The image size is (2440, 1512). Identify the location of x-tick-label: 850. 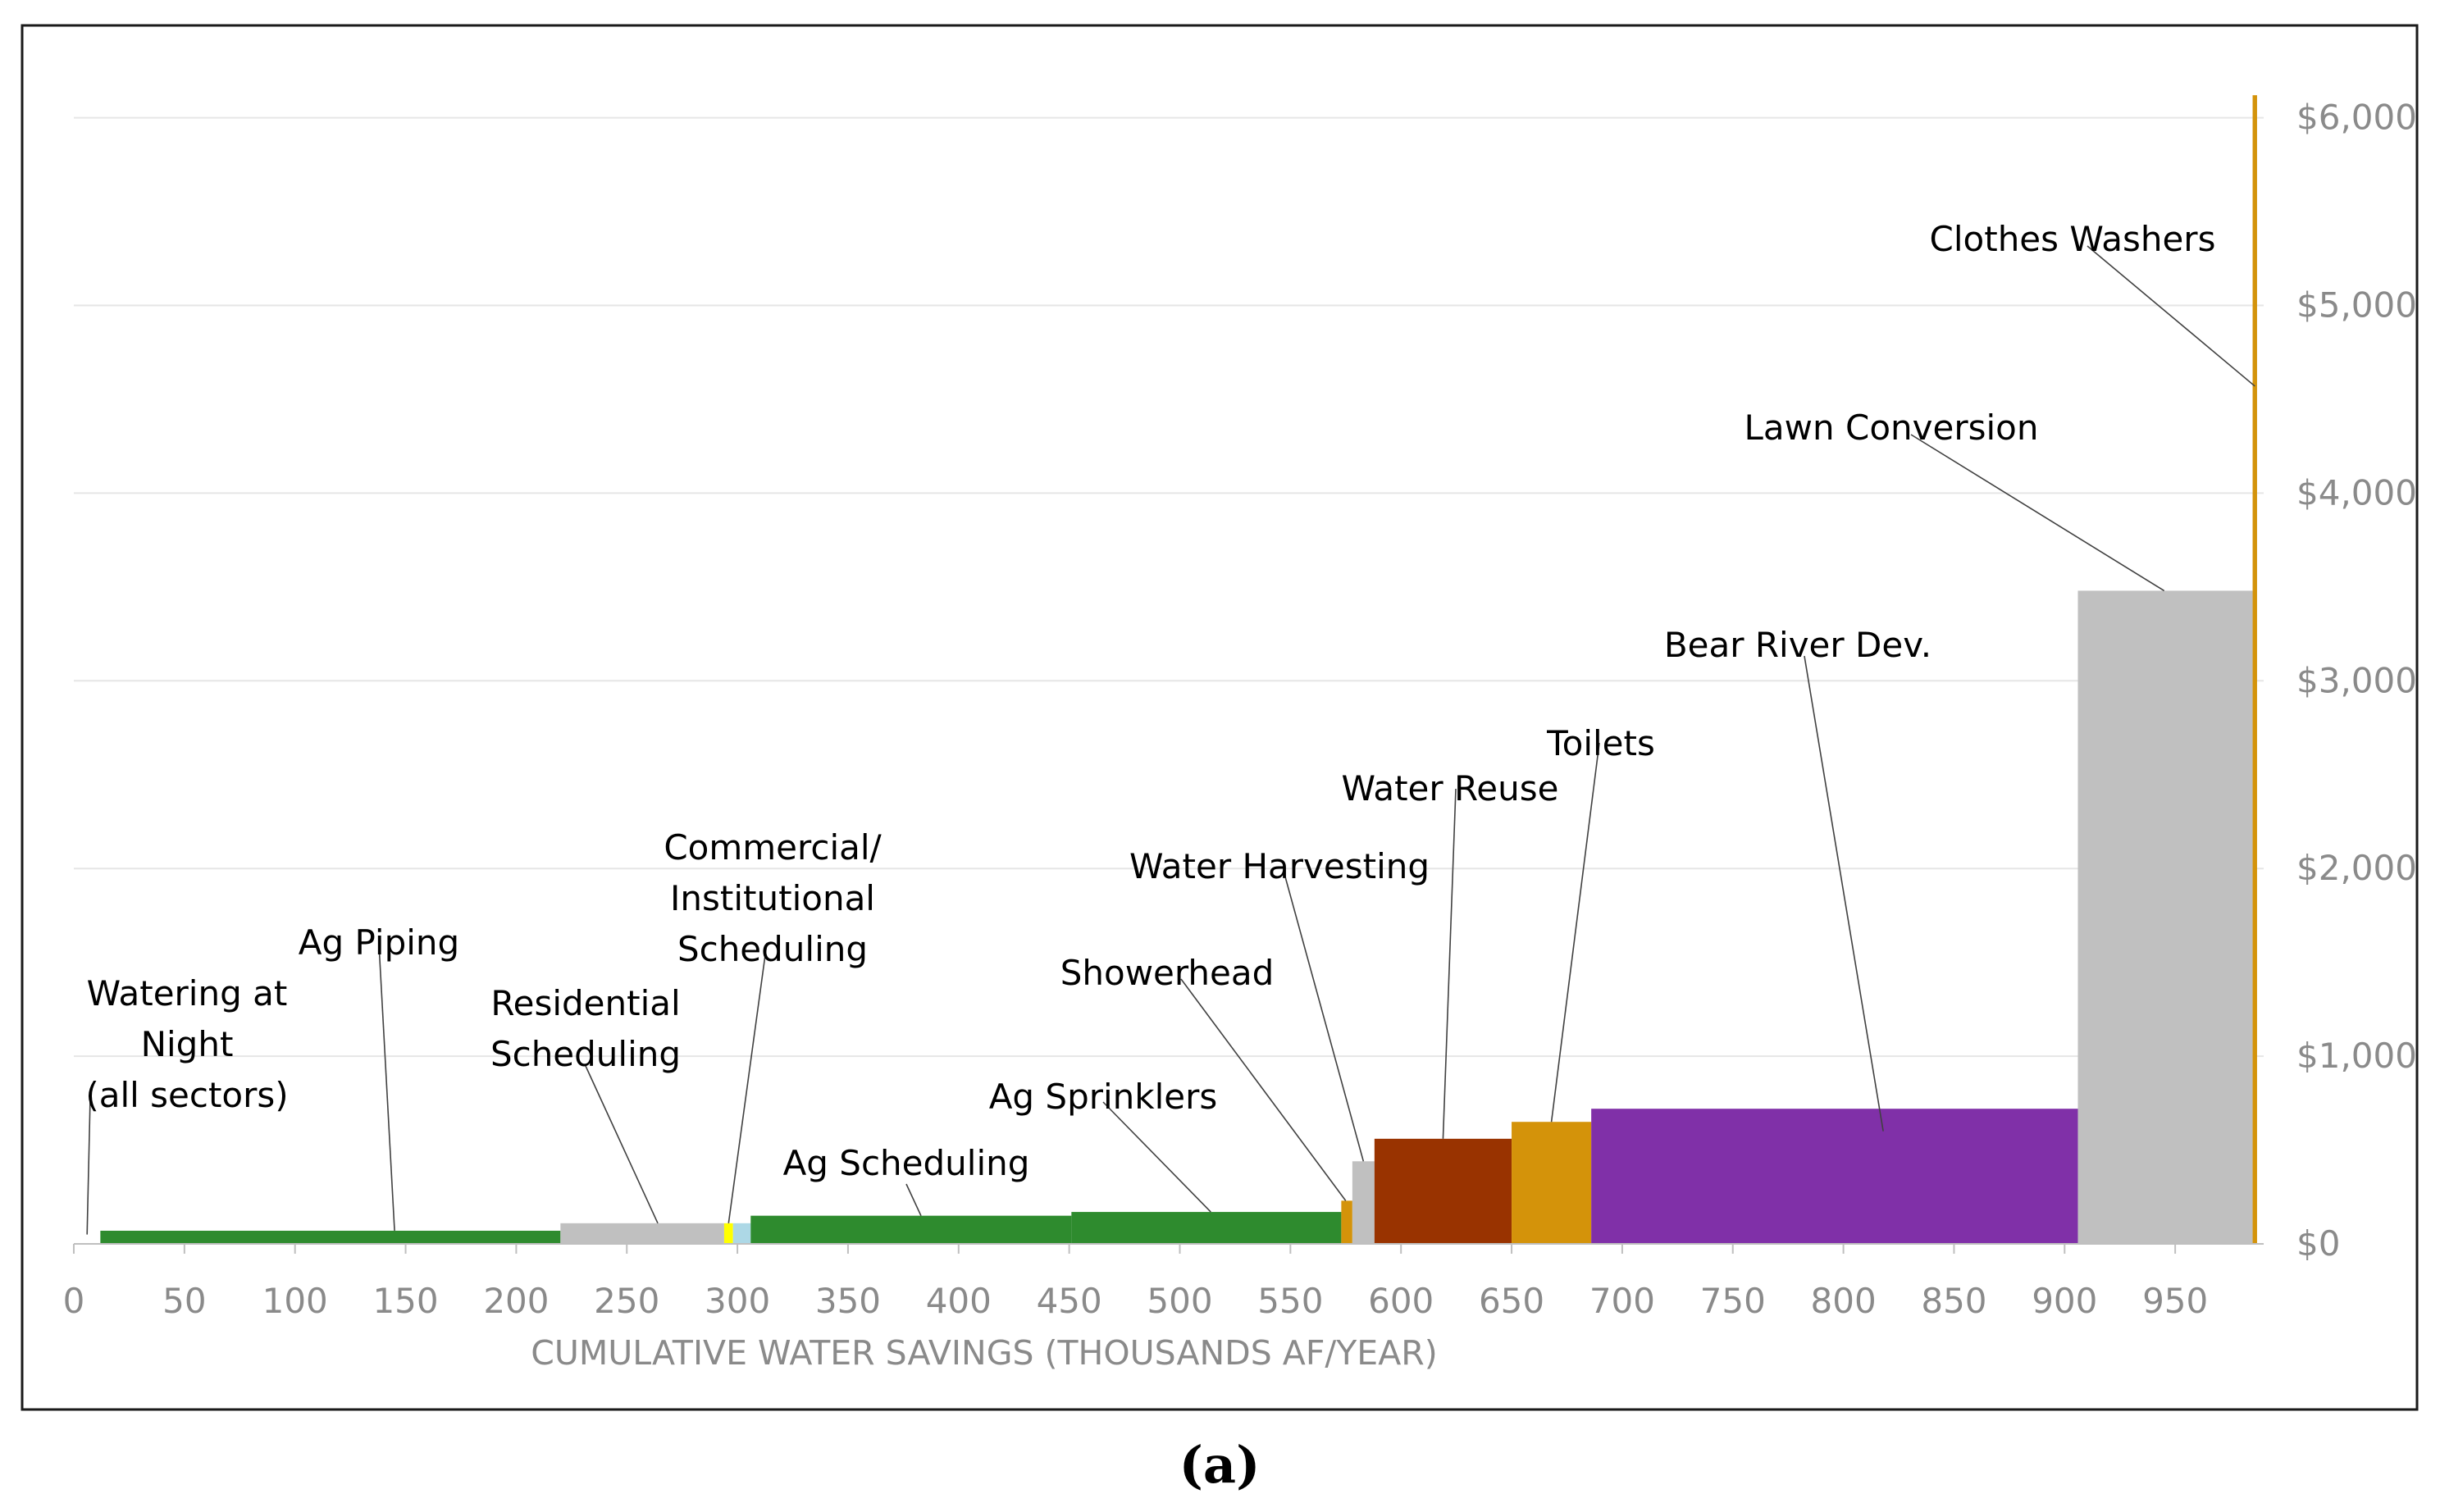
(1953, 1301).